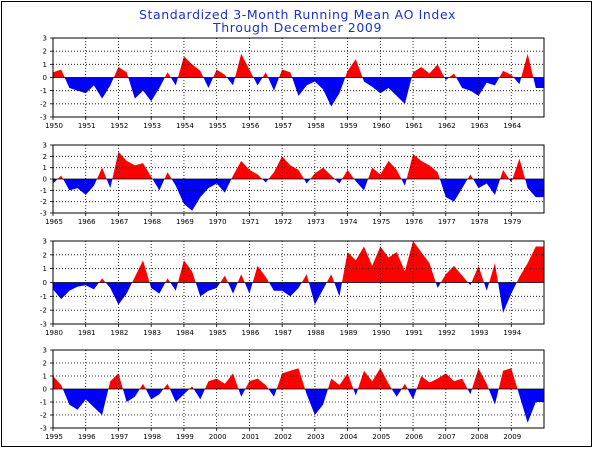 The width and height of the screenshot is (595, 450). What do you see at coordinates (218, 333) in the screenshot?
I see `x-tick-label: 1985` at bounding box center [218, 333].